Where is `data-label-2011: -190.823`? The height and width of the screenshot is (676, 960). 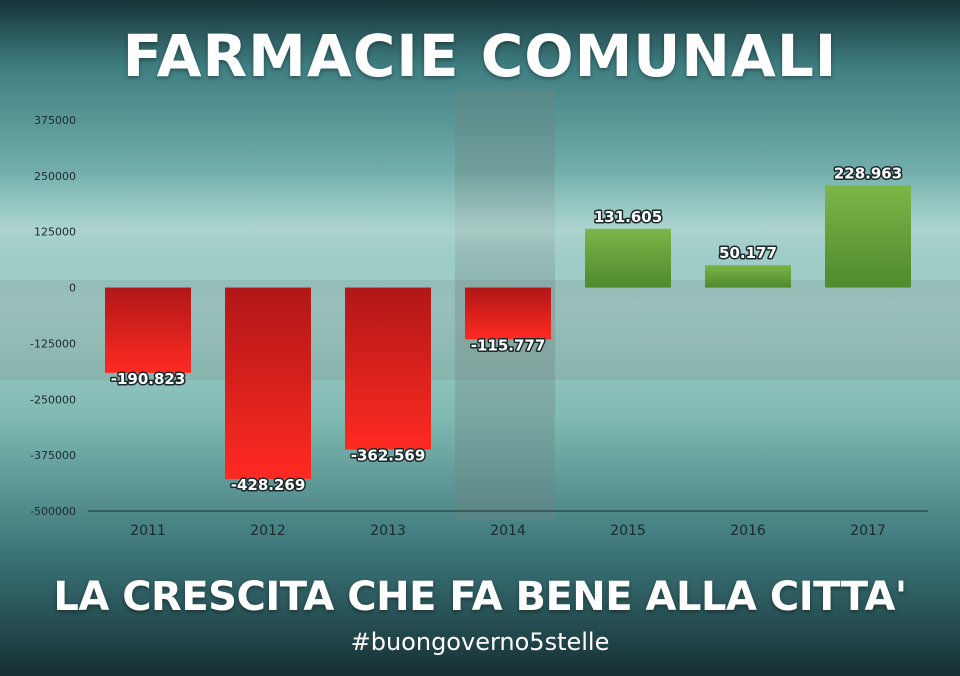
data-label-2011: -190.823 is located at coordinates (148, 379).